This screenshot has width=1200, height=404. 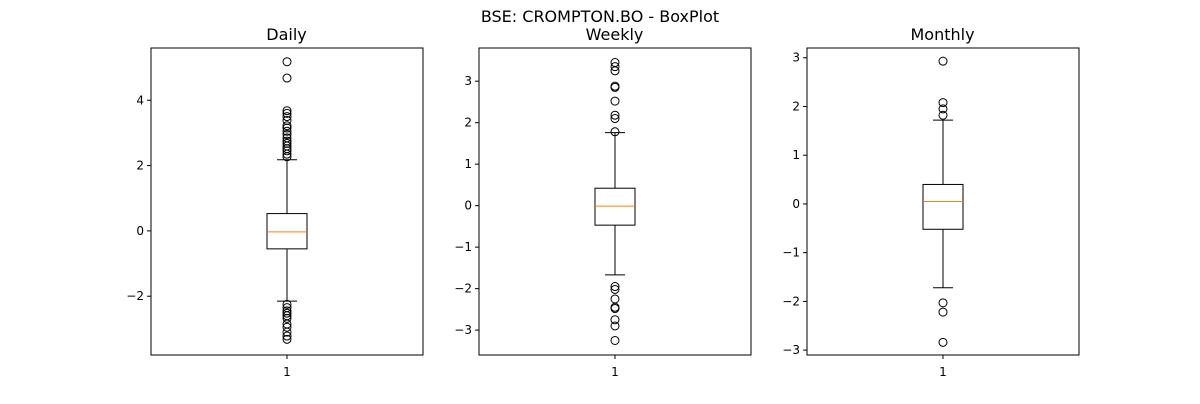 I want to click on monthly-ytick-label: 3, so click(x=796, y=58).